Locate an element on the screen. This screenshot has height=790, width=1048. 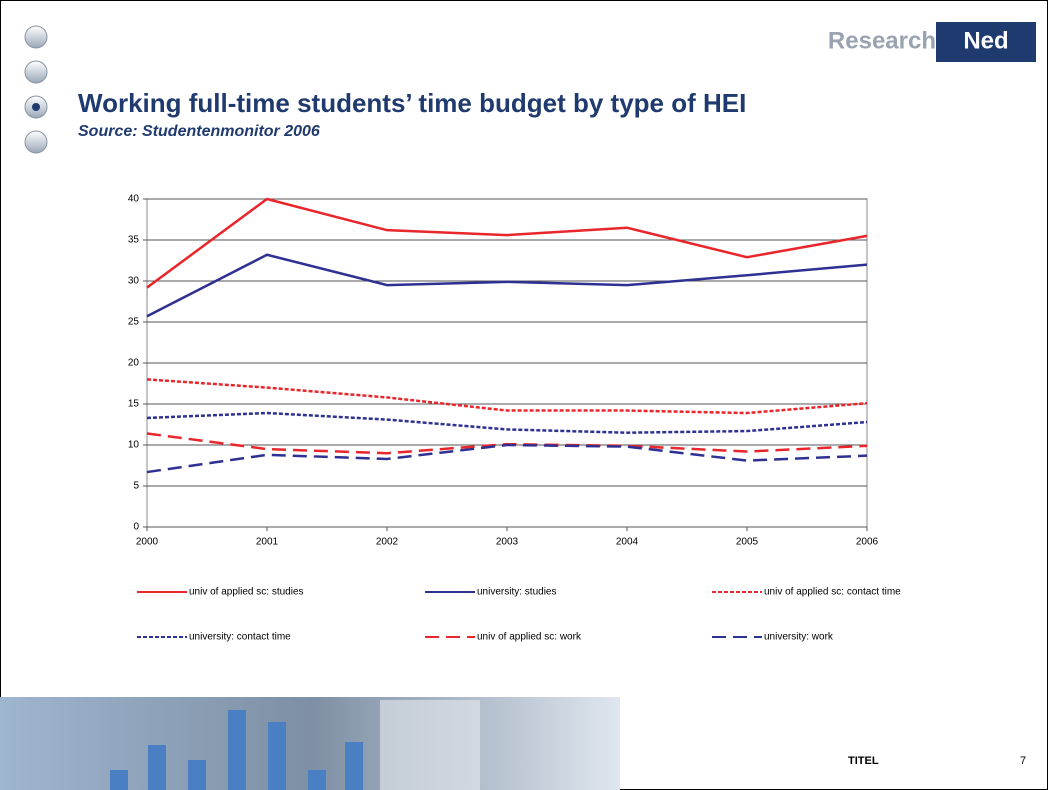
legend-label: univ of applied sc: work is located at coordinates (529, 637).